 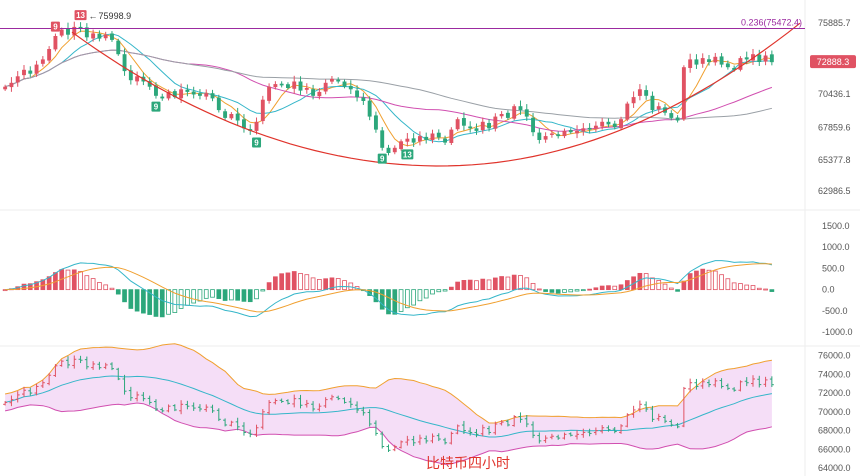 What do you see at coordinates (834, 374) in the screenshot?
I see `boll-tick-label: 74000.0` at bounding box center [834, 374].